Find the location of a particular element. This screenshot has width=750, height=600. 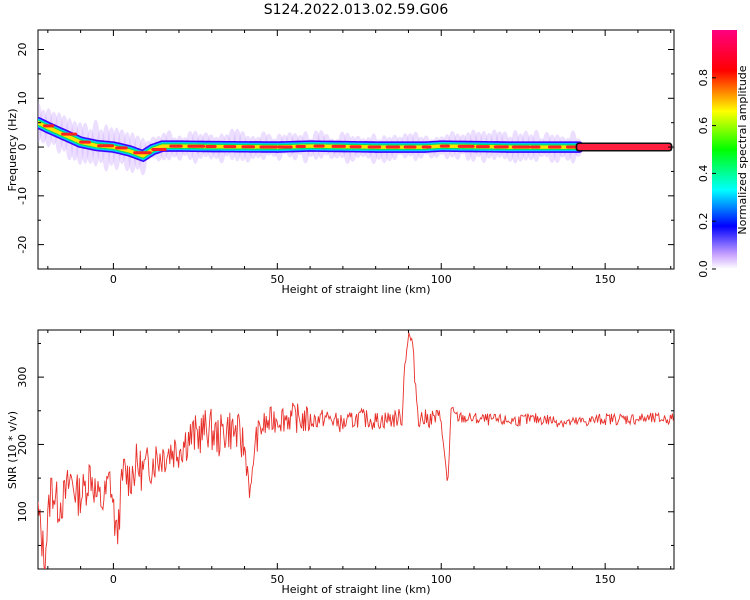

colorbar-tick-label: 0.6 is located at coordinates (703, 126).